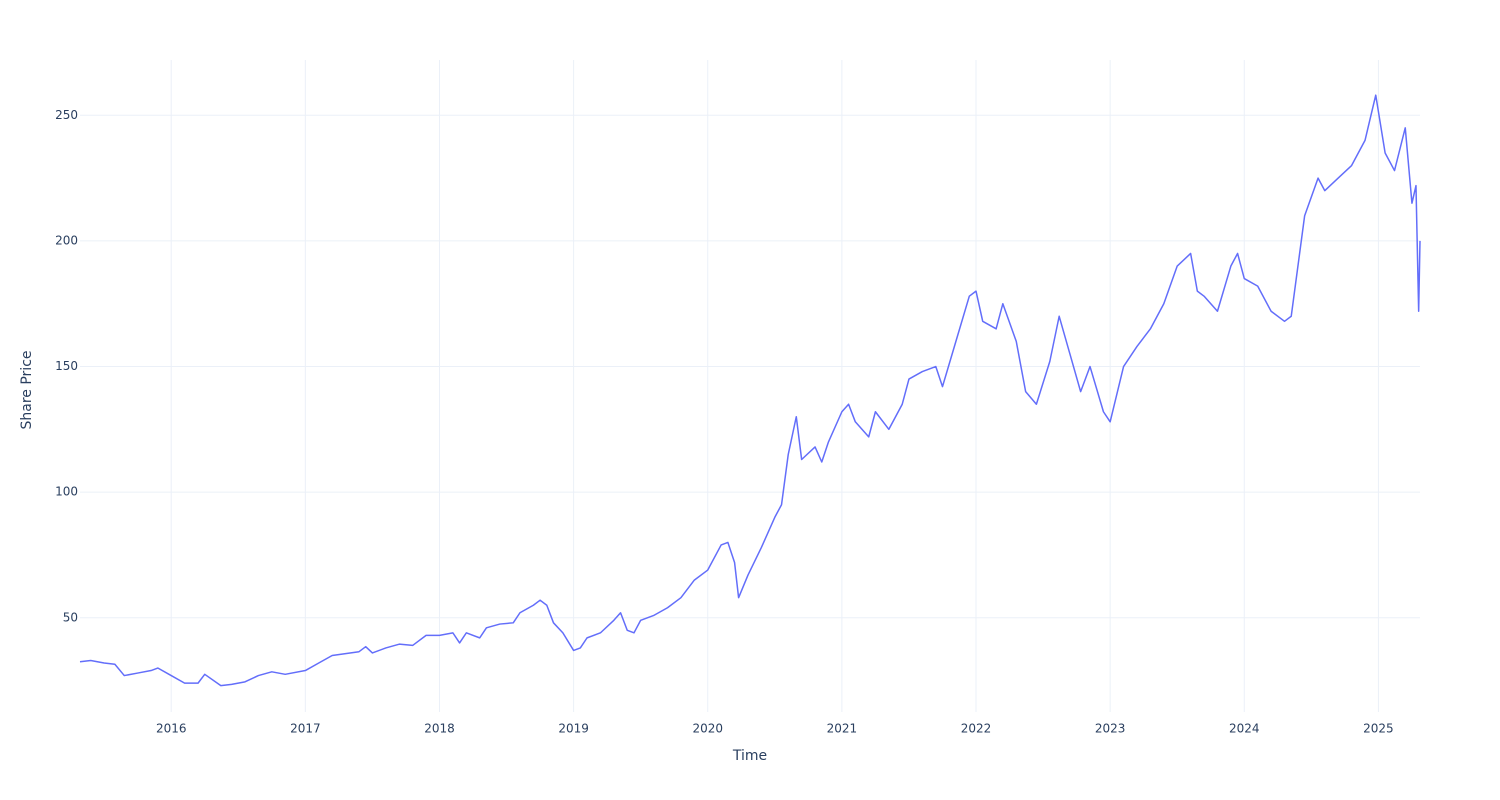  Describe the element at coordinates (976, 729) in the screenshot. I see `x-tick-label: 2022` at that location.